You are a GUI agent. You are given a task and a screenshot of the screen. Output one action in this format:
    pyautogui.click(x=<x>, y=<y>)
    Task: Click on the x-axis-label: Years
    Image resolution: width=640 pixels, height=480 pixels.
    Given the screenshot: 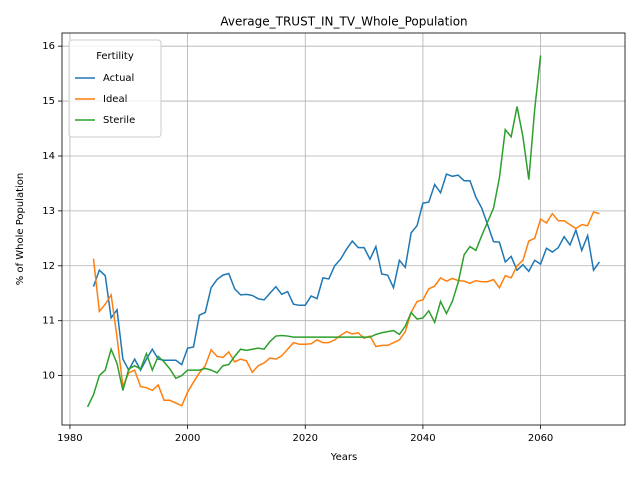 What is the action you would take?
    pyautogui.click(x=343, y=457)
    